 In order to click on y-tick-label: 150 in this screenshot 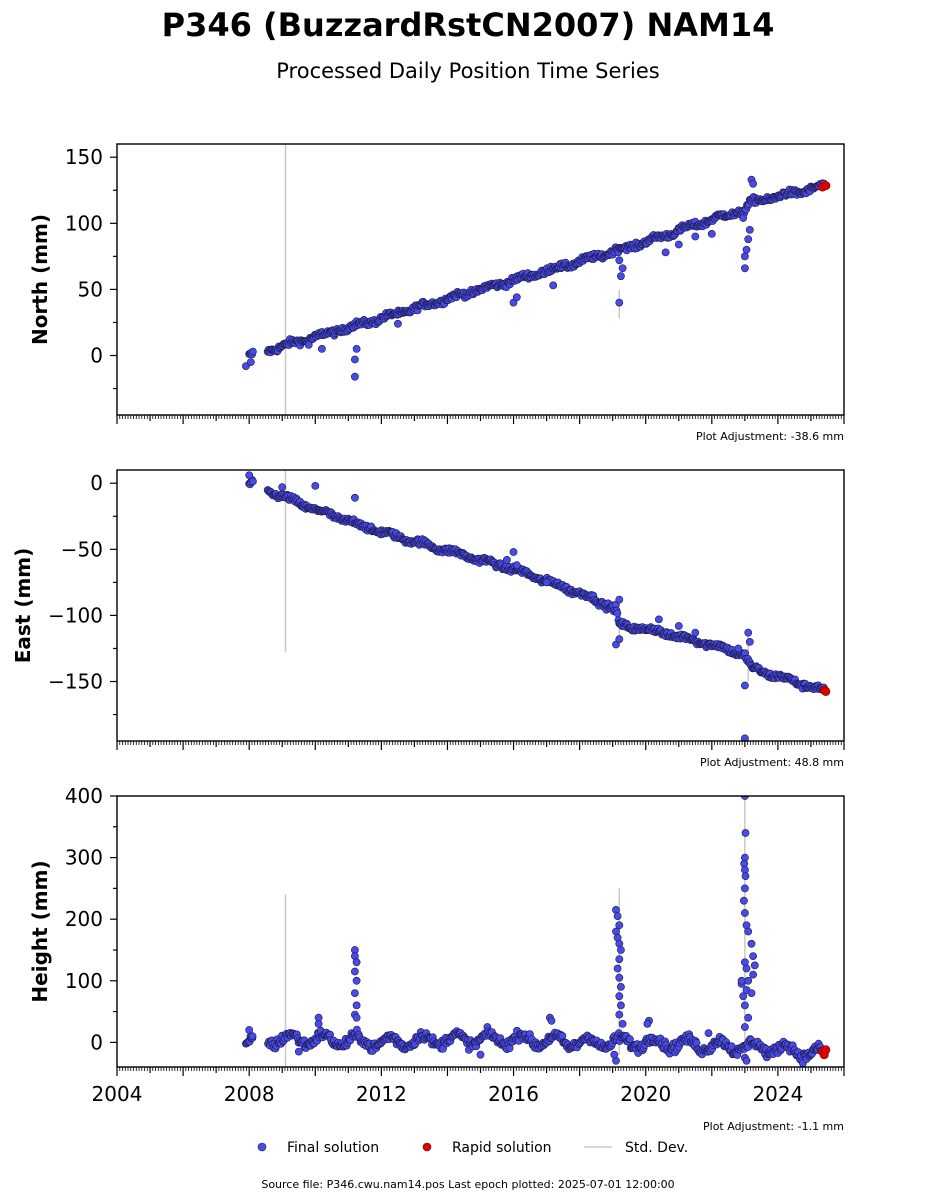, I will do `click(84, 157)`.